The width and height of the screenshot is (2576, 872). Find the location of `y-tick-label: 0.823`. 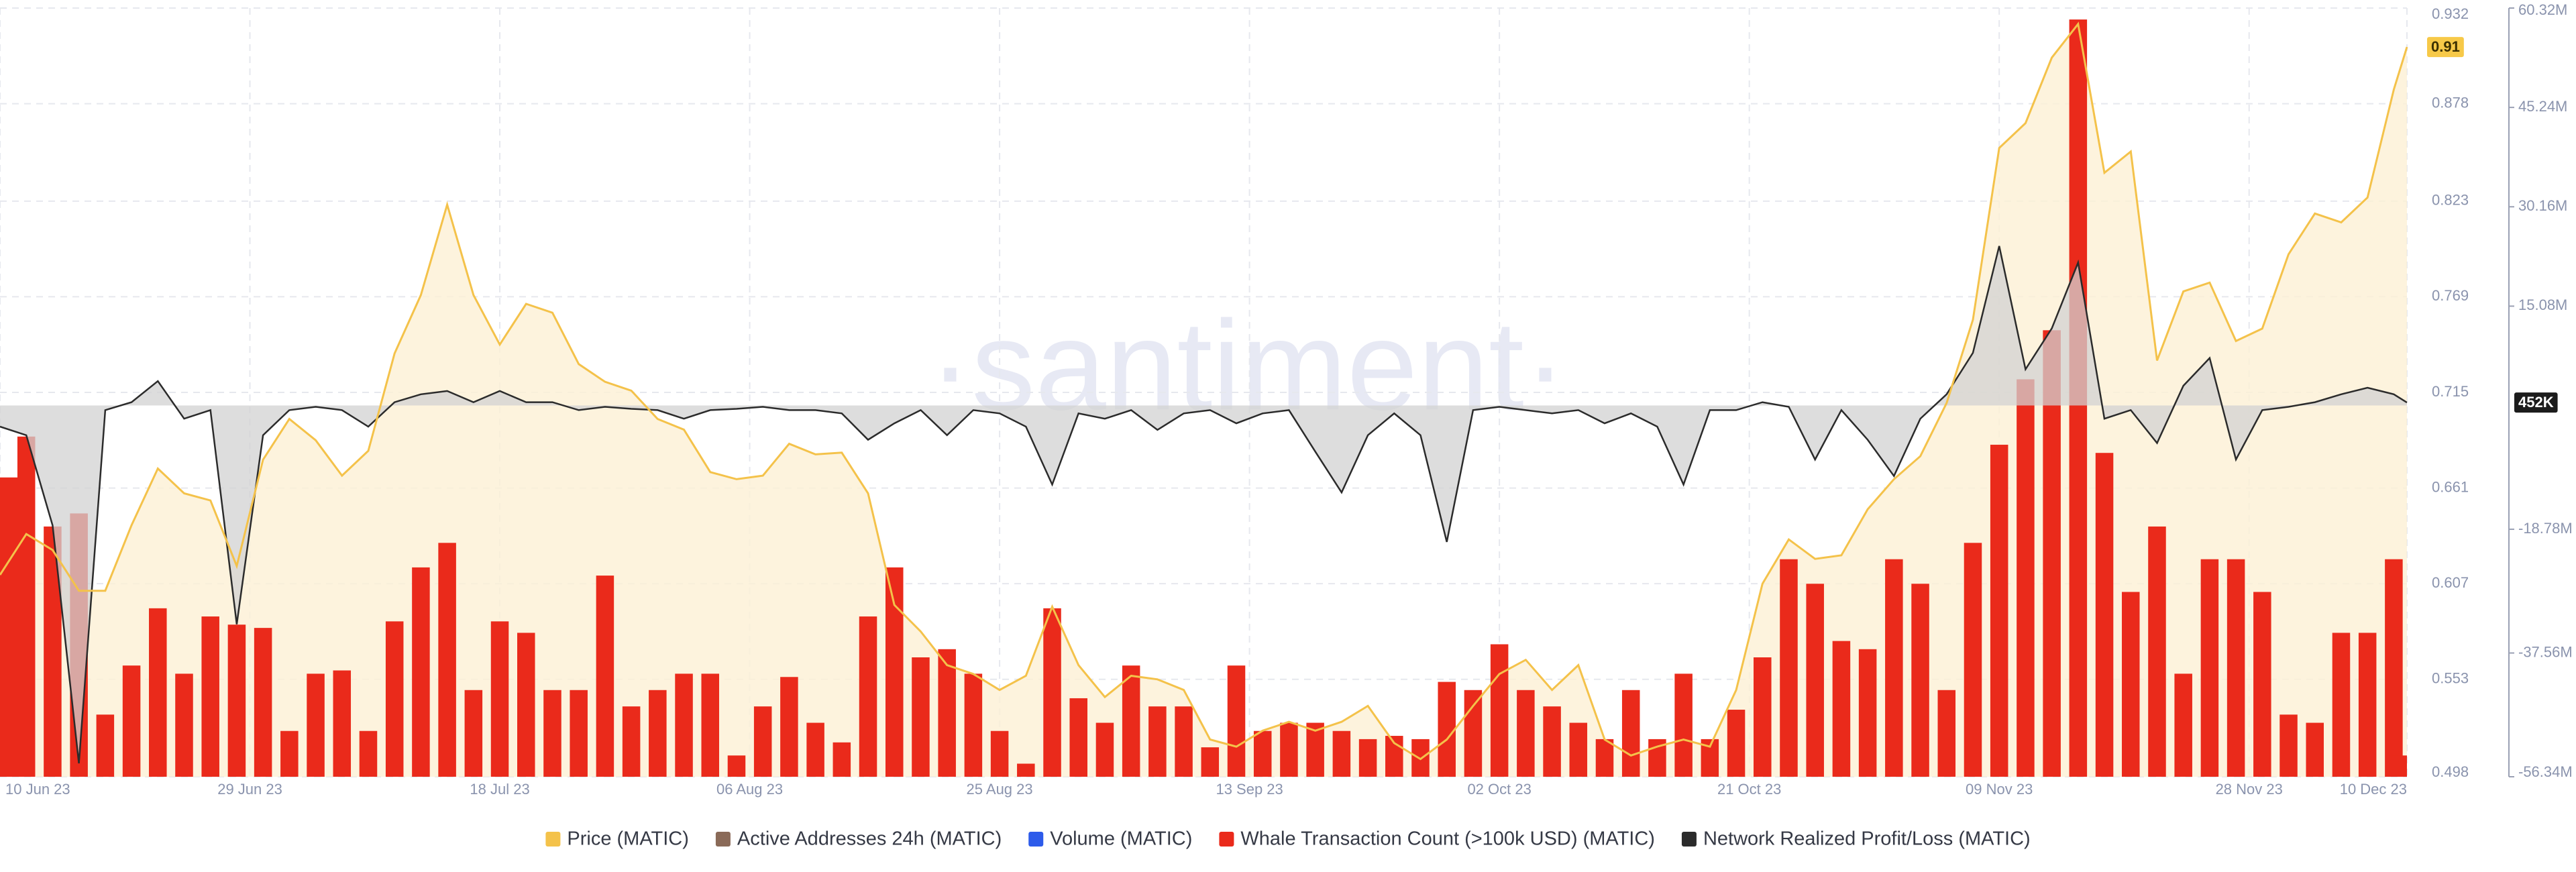

y-tick-label: 0.823 is located at coordinates (2450, 200).